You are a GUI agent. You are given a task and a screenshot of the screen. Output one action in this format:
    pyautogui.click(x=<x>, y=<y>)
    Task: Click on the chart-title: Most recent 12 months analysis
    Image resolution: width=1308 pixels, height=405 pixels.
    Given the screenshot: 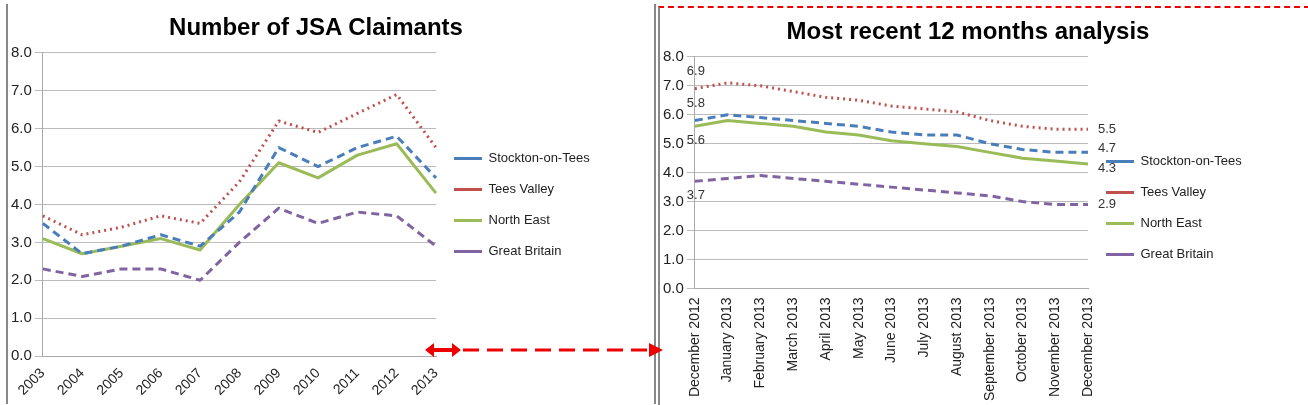 What is the action you would take?
    pyautogui.click(x=968, y=31)
    